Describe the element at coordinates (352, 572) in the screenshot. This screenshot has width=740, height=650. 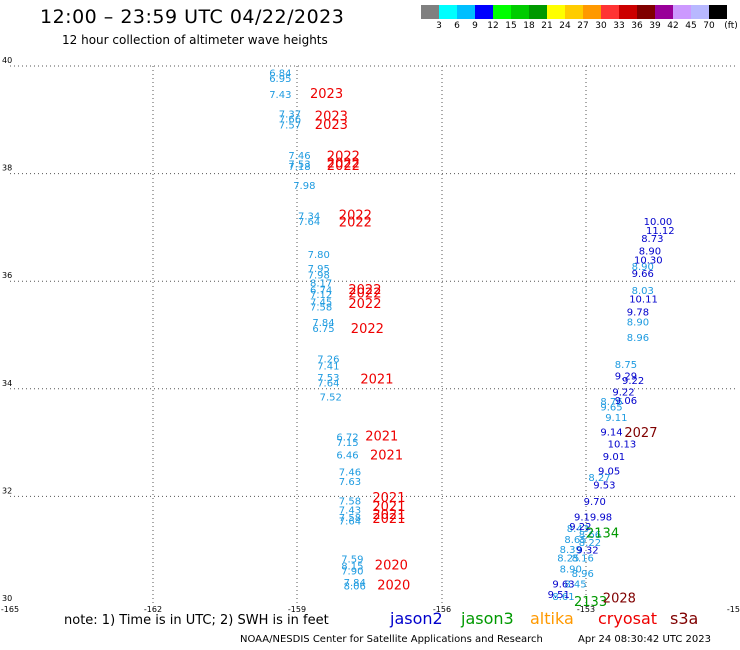
I see `data-point-label: 7.90` at that location.